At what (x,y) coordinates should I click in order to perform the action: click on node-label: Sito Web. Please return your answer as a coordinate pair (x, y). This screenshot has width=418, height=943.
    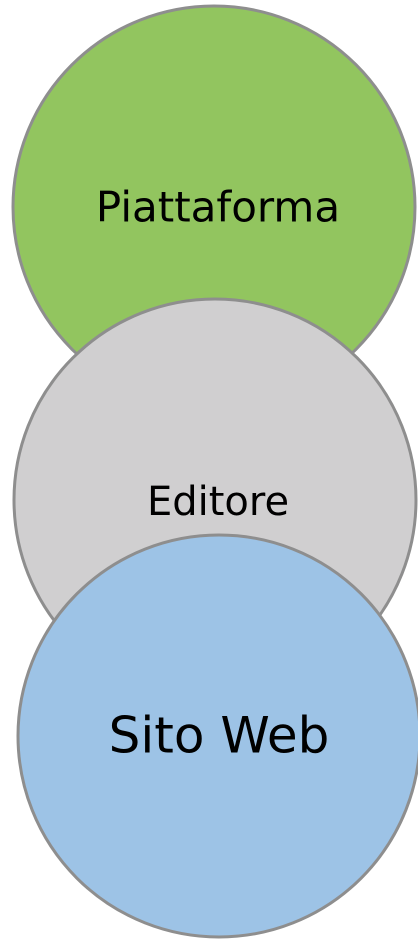
    Looking at the image, I should click on (219, 736).